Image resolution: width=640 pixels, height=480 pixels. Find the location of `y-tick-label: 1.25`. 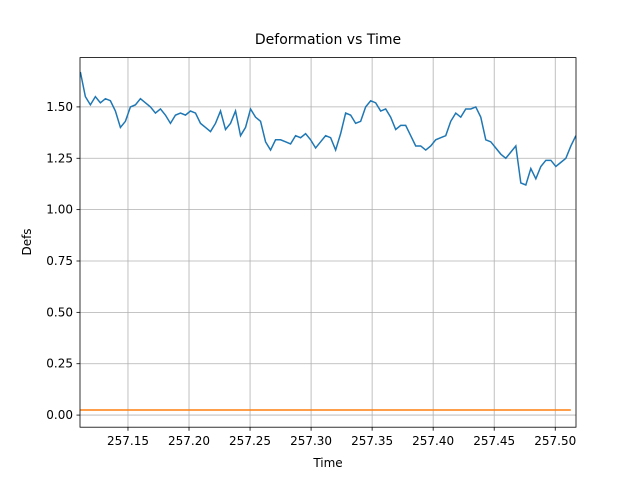

y-tick-label: 1.25 is located at coordinates (59, 158).